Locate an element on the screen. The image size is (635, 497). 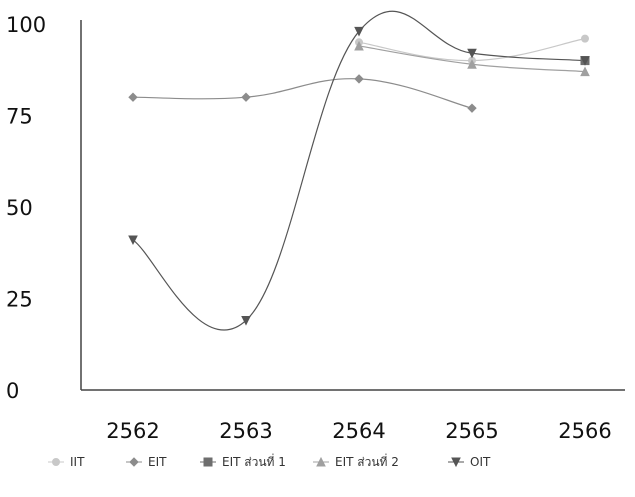
x-tick-label: 2566 is located at coordinates (584, 431).